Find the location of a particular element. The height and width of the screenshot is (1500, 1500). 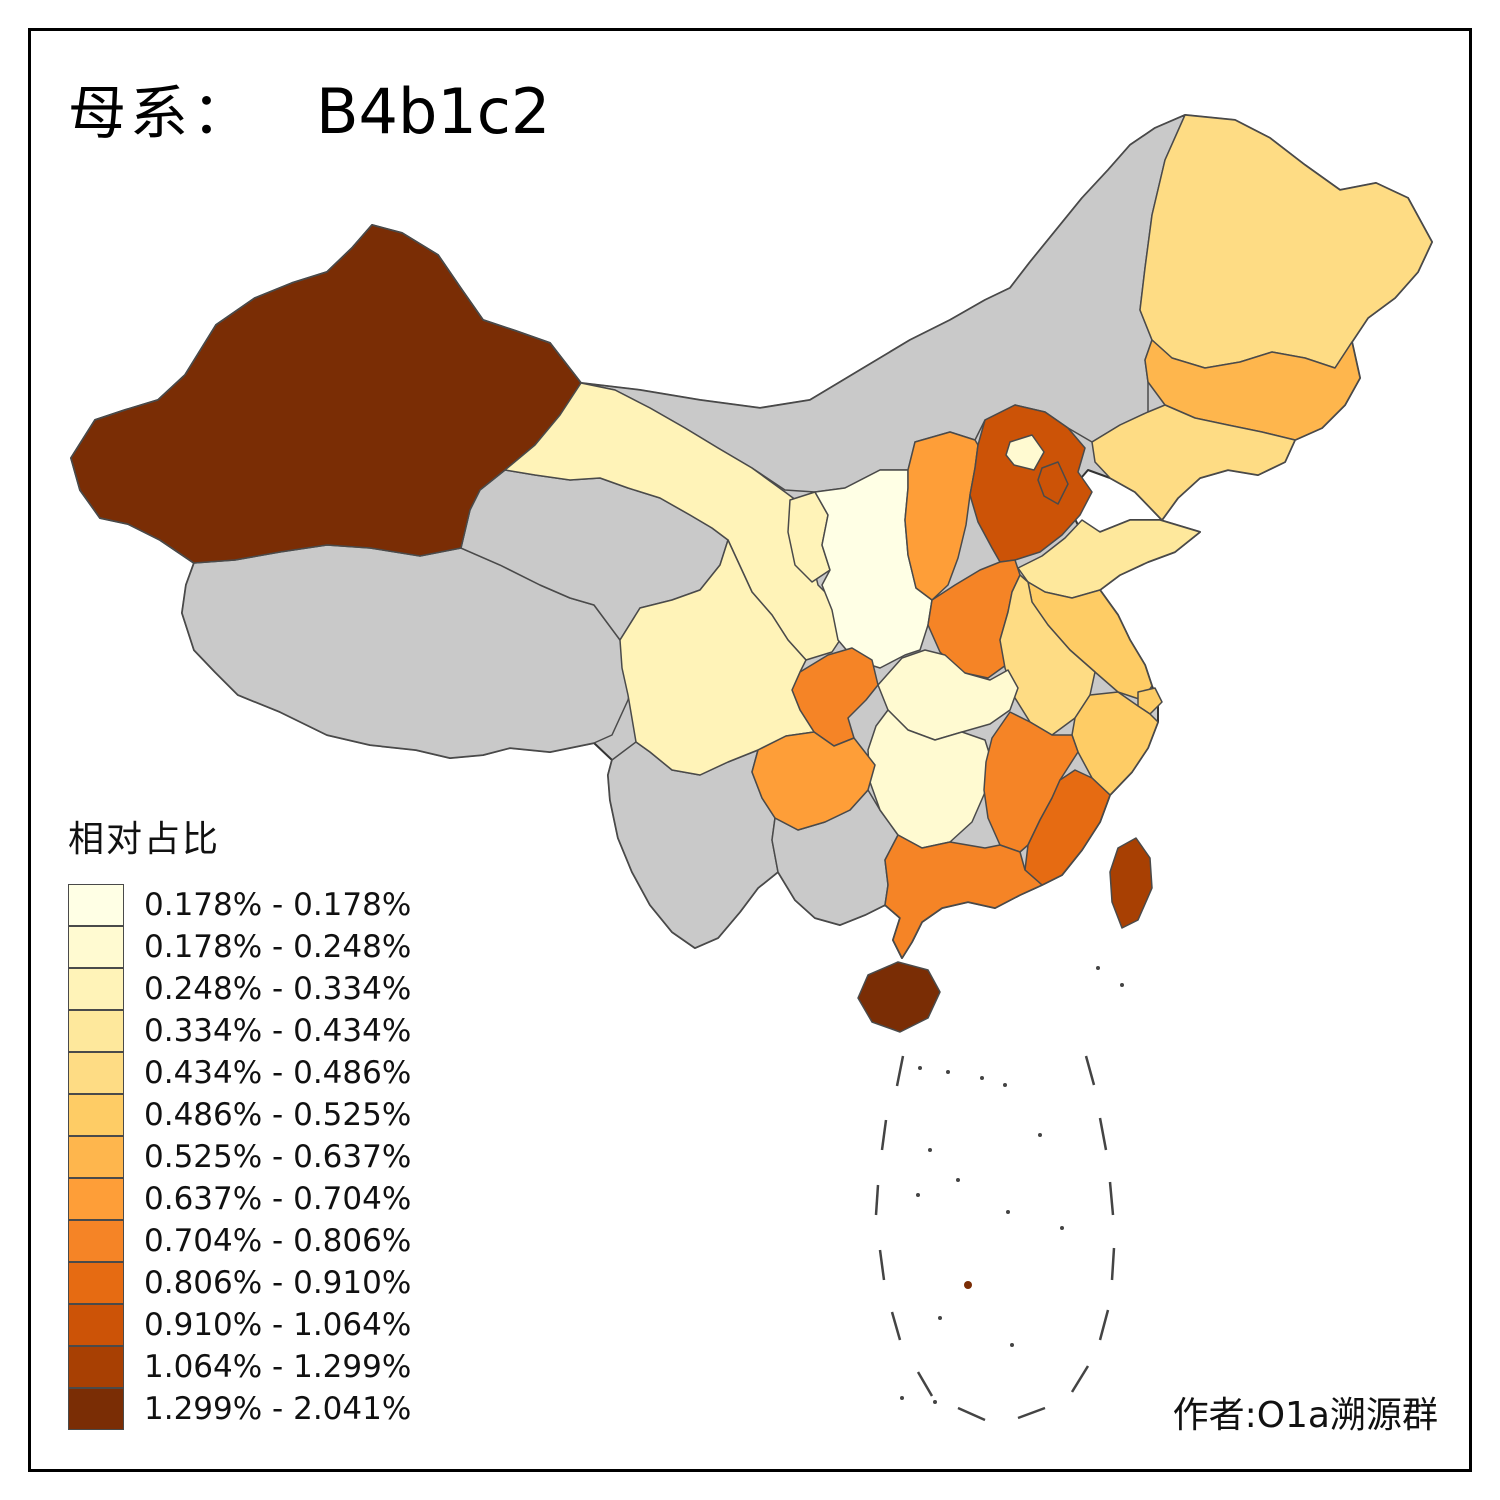

legend-row: 0.178% - 0.178% is located at coordinates (240, 904).